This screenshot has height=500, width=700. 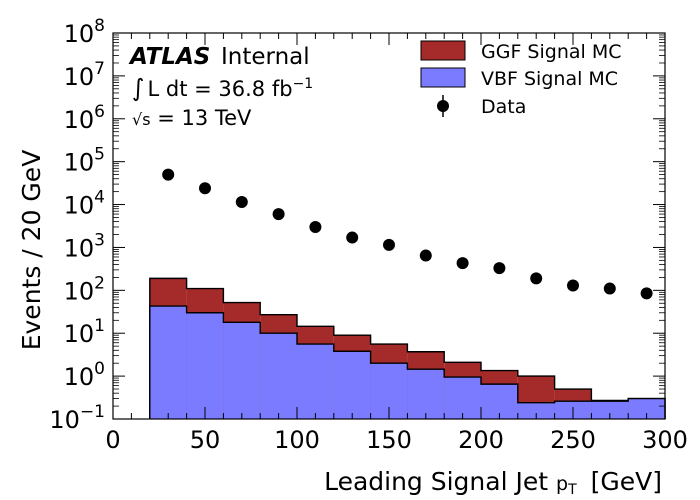 What do you see at coordinates (84, 161) in the screenshot?
I see `y-tick-label: 10⁵` at bounding box center [84, 161].